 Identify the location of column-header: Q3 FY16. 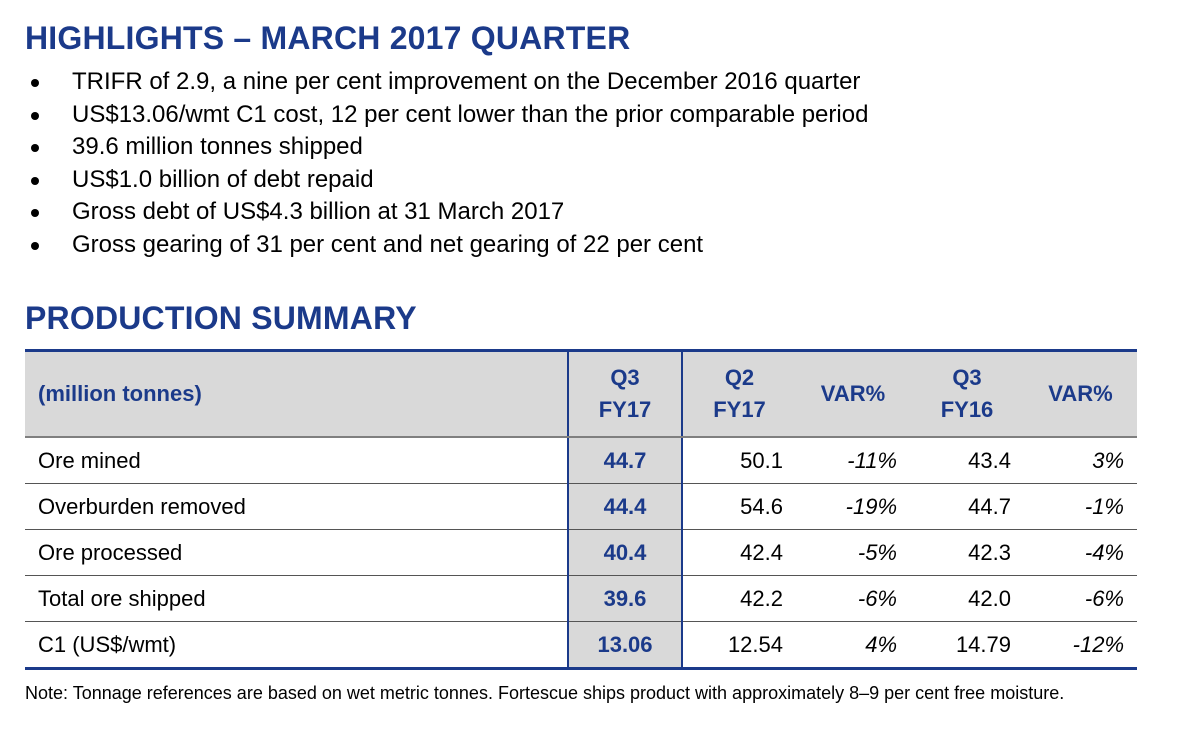
(967, 393).